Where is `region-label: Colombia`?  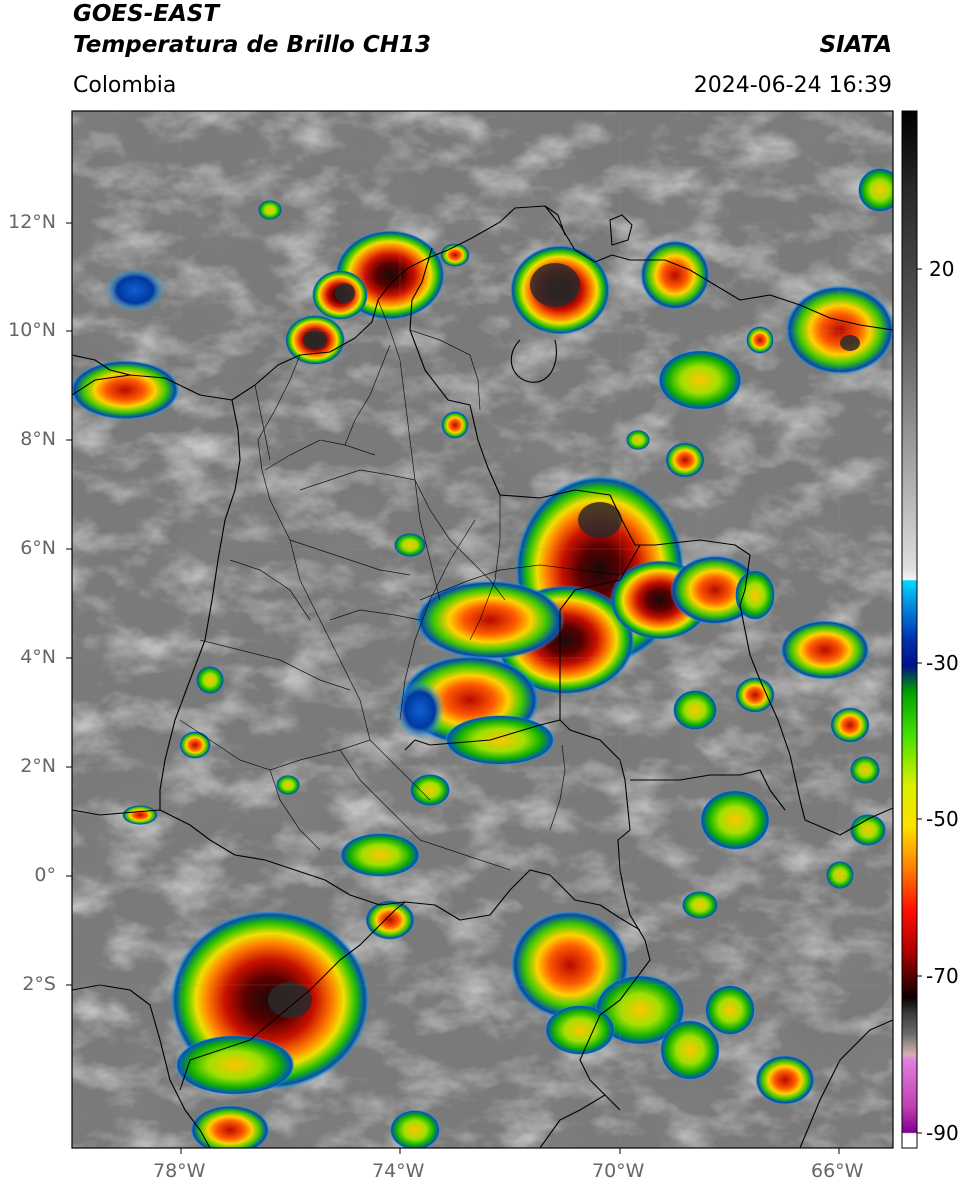
region-label: Colombia is located at coordinates (125, 85).